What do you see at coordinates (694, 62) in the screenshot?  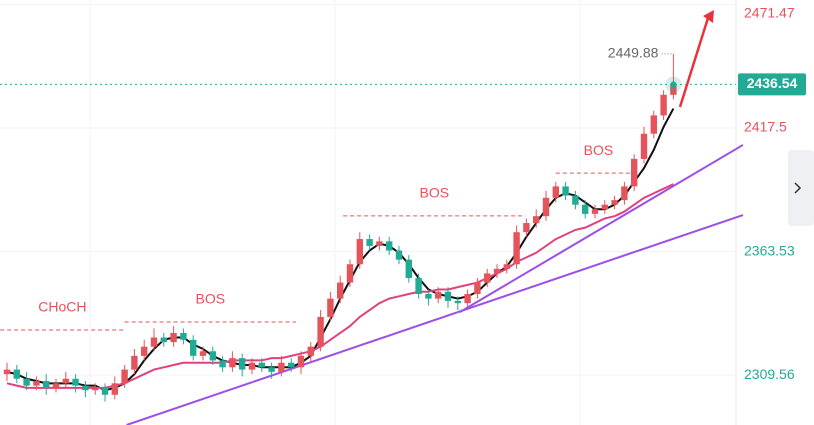 I see `arrow` at bounding box center [694, 62].